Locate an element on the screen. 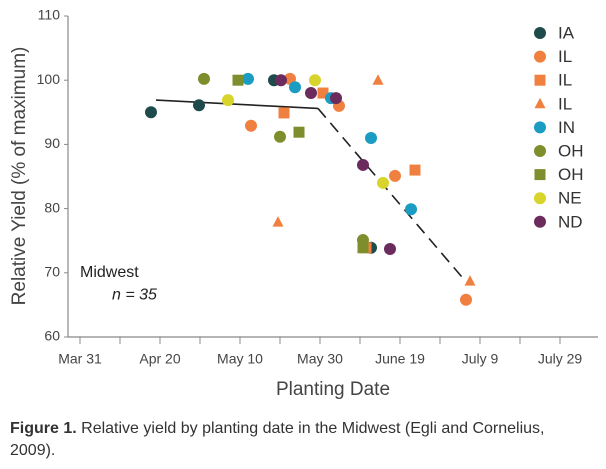  x-axis-title: Planting Date is located at coordinates (333, 389).